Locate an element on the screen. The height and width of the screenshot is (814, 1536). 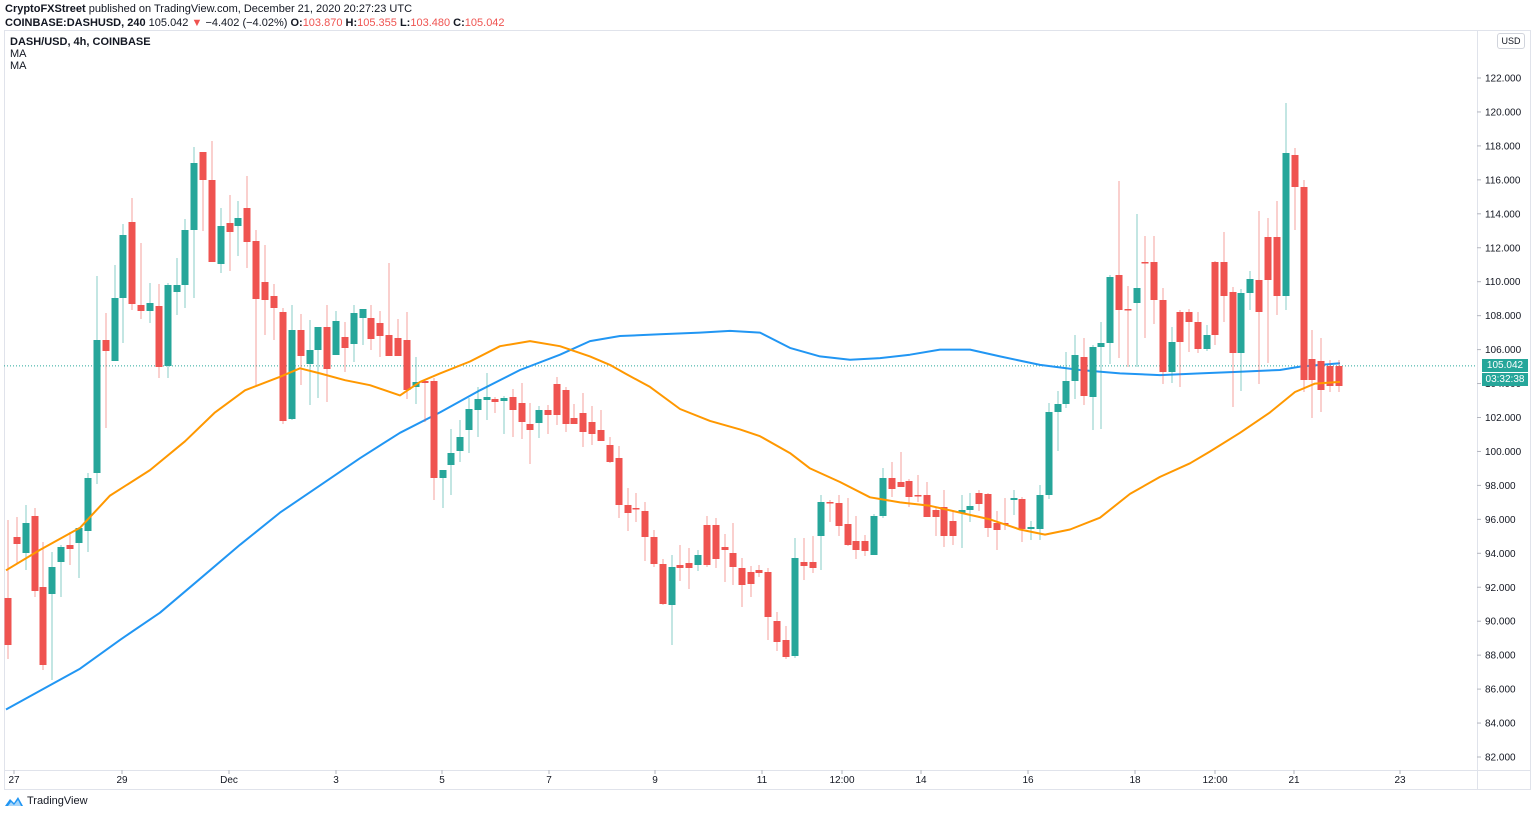
svg-text: 92.000 is located at coordinates (1500, 588).